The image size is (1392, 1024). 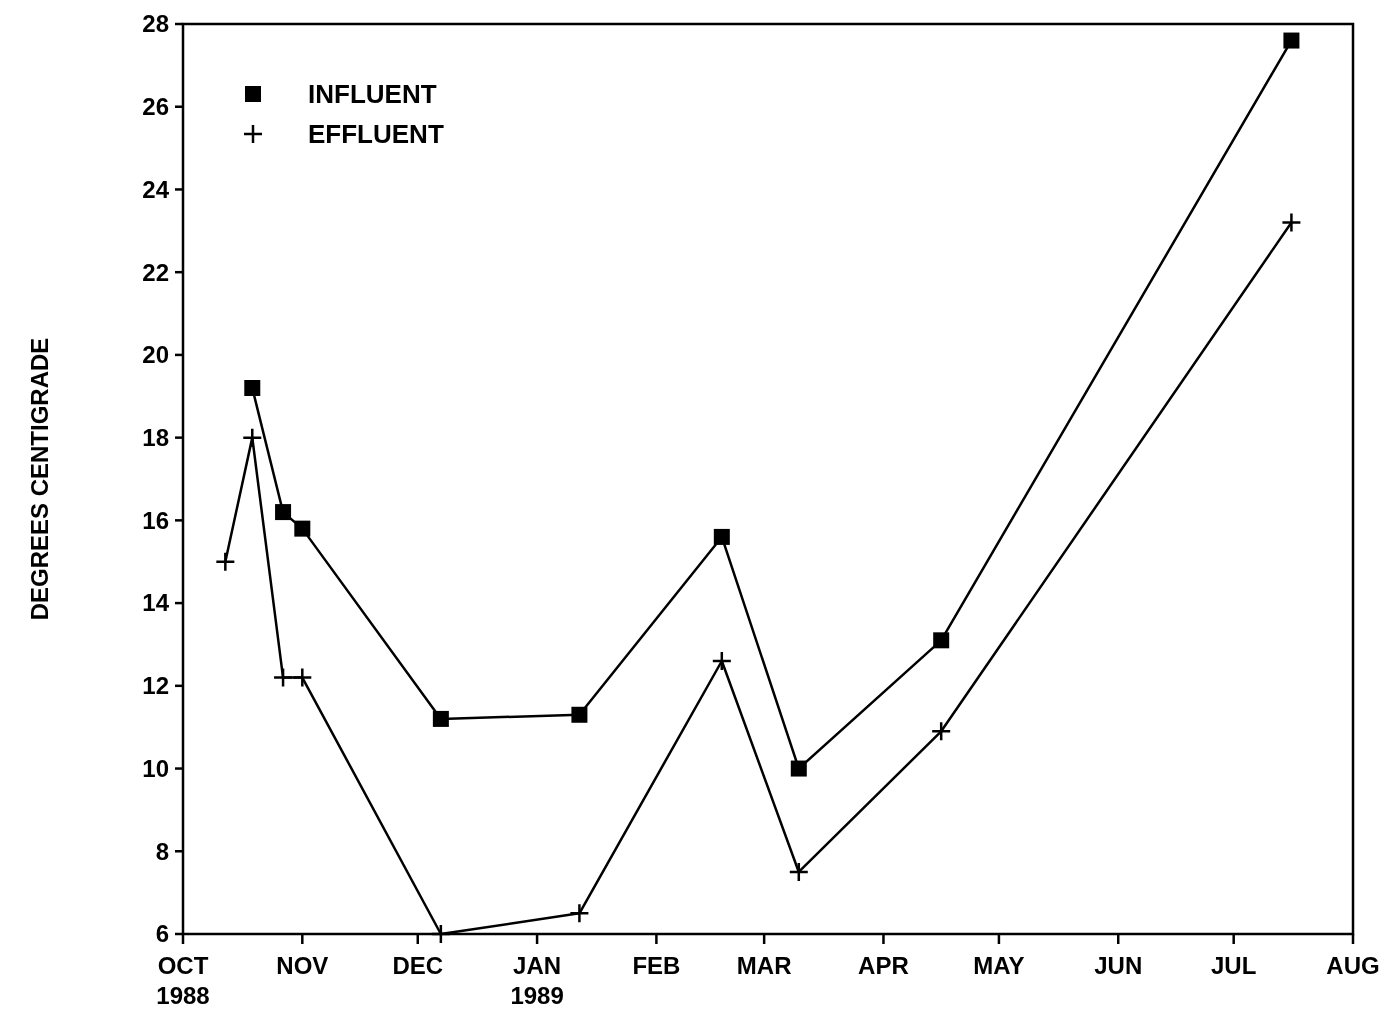 I want to click on y-tick-label: 24, so click(x=156, y=189).